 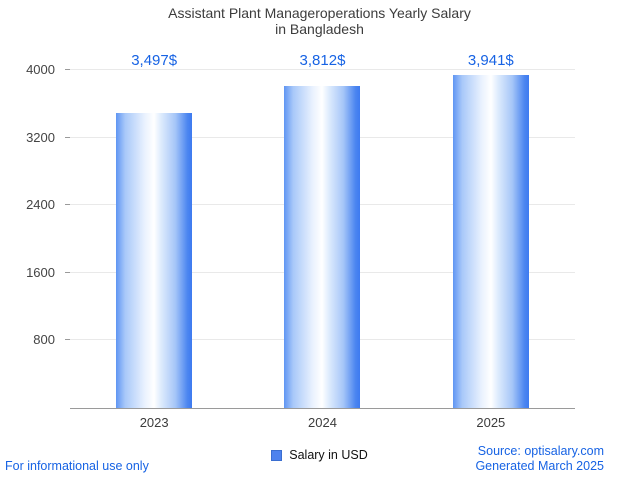 What do you see at coordinates (77, 466) in the screenshot?
I see `disclaimer-text: For informational use only` at bounding box center [77, 466].